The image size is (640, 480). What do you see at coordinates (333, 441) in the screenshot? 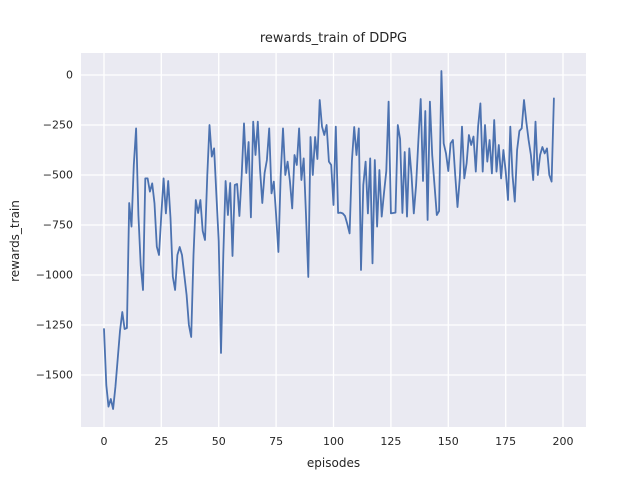
I see `x-tick-label: 100` at bounding box center [333, 441].